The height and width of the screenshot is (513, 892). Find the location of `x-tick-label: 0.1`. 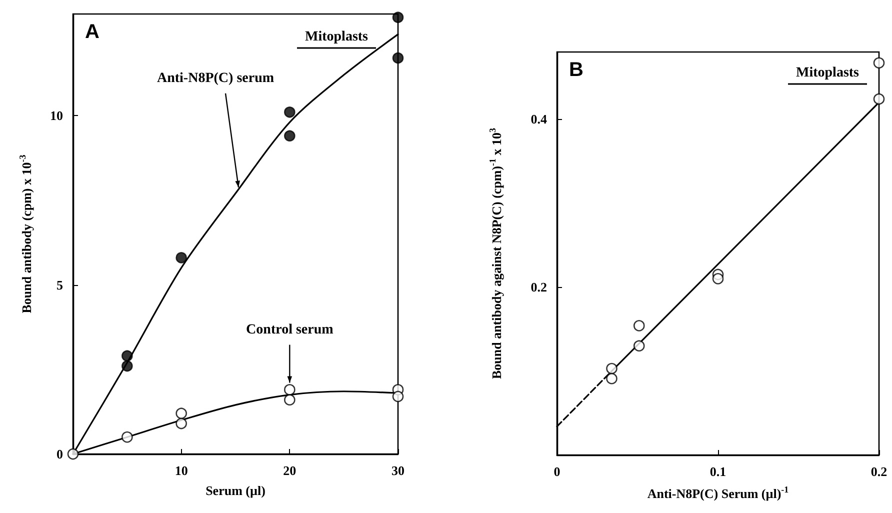

x-tick-label: 0.1 is located at coordinates (718, 471).